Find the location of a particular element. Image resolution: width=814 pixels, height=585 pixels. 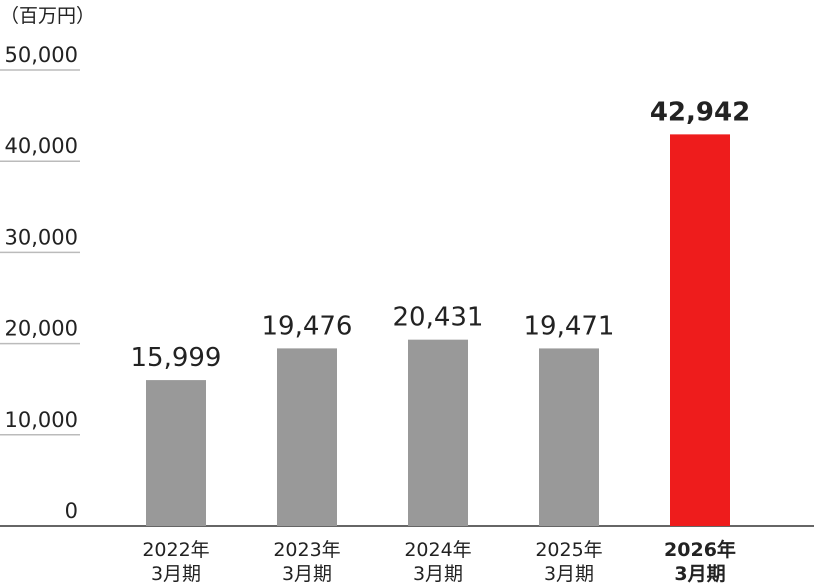

y-tick-label: 20,000 is located at coordinates (41, 329).